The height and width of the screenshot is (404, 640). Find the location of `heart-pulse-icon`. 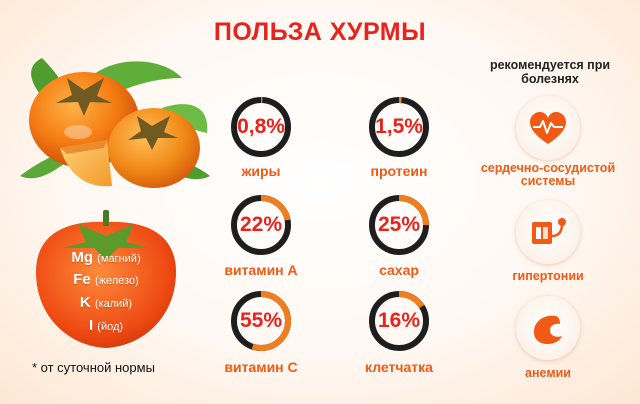

heart-pulse-icon is located at coordinates (548, 128).